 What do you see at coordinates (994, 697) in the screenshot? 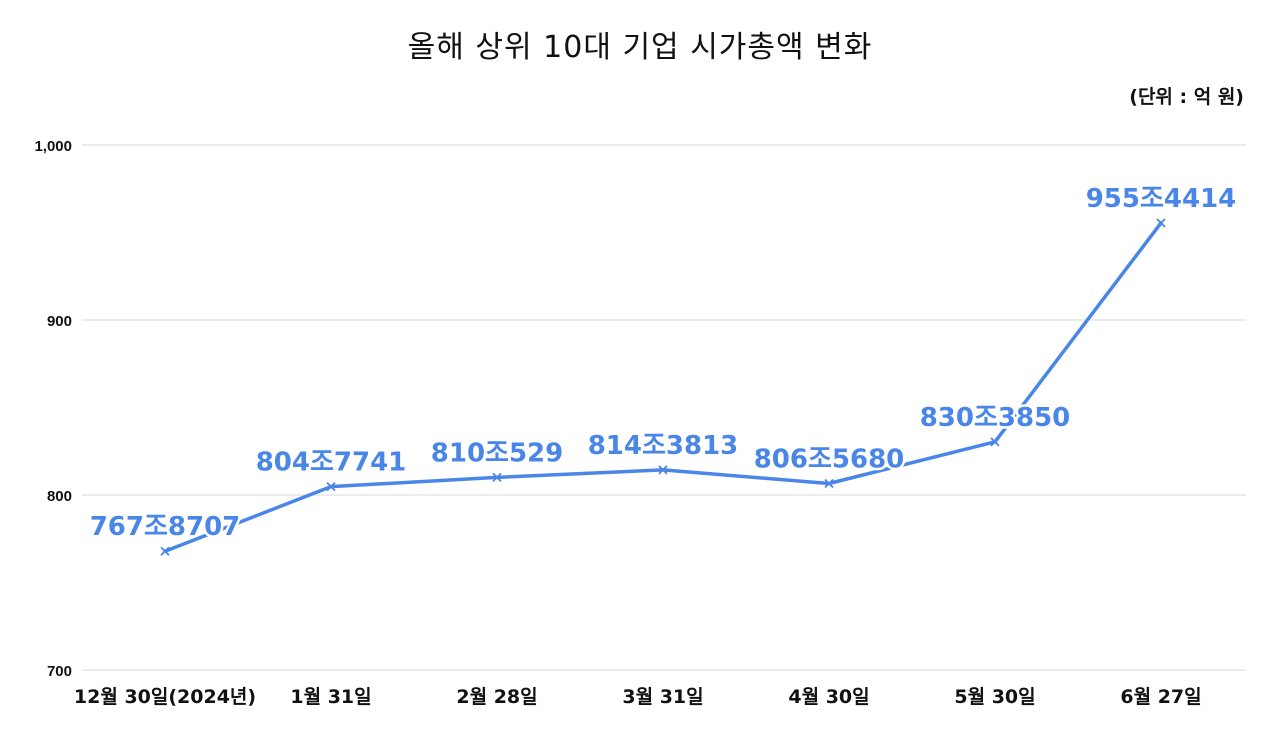
I see `x-tick-label: 5월 30일` at bounding box center [994, 697].